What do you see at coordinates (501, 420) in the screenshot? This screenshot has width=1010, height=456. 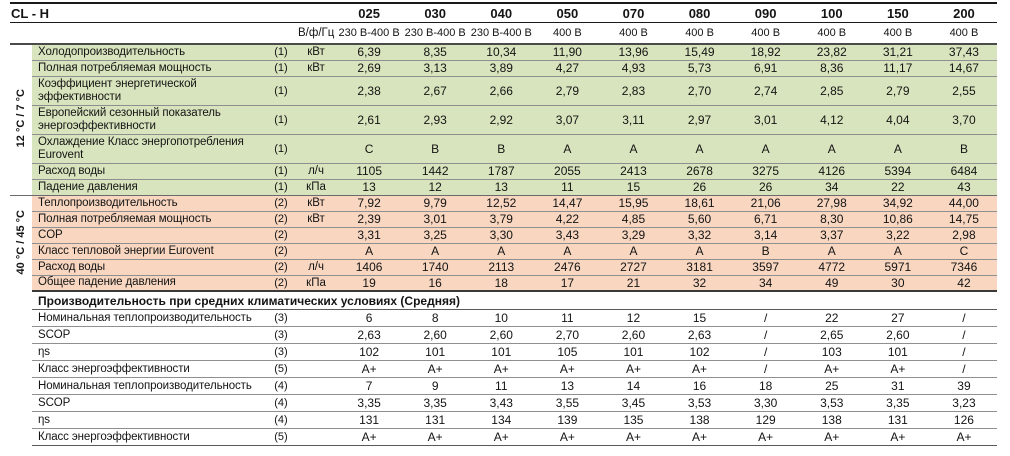 I see `value-cell: 134` at bounding box center [501, 420].